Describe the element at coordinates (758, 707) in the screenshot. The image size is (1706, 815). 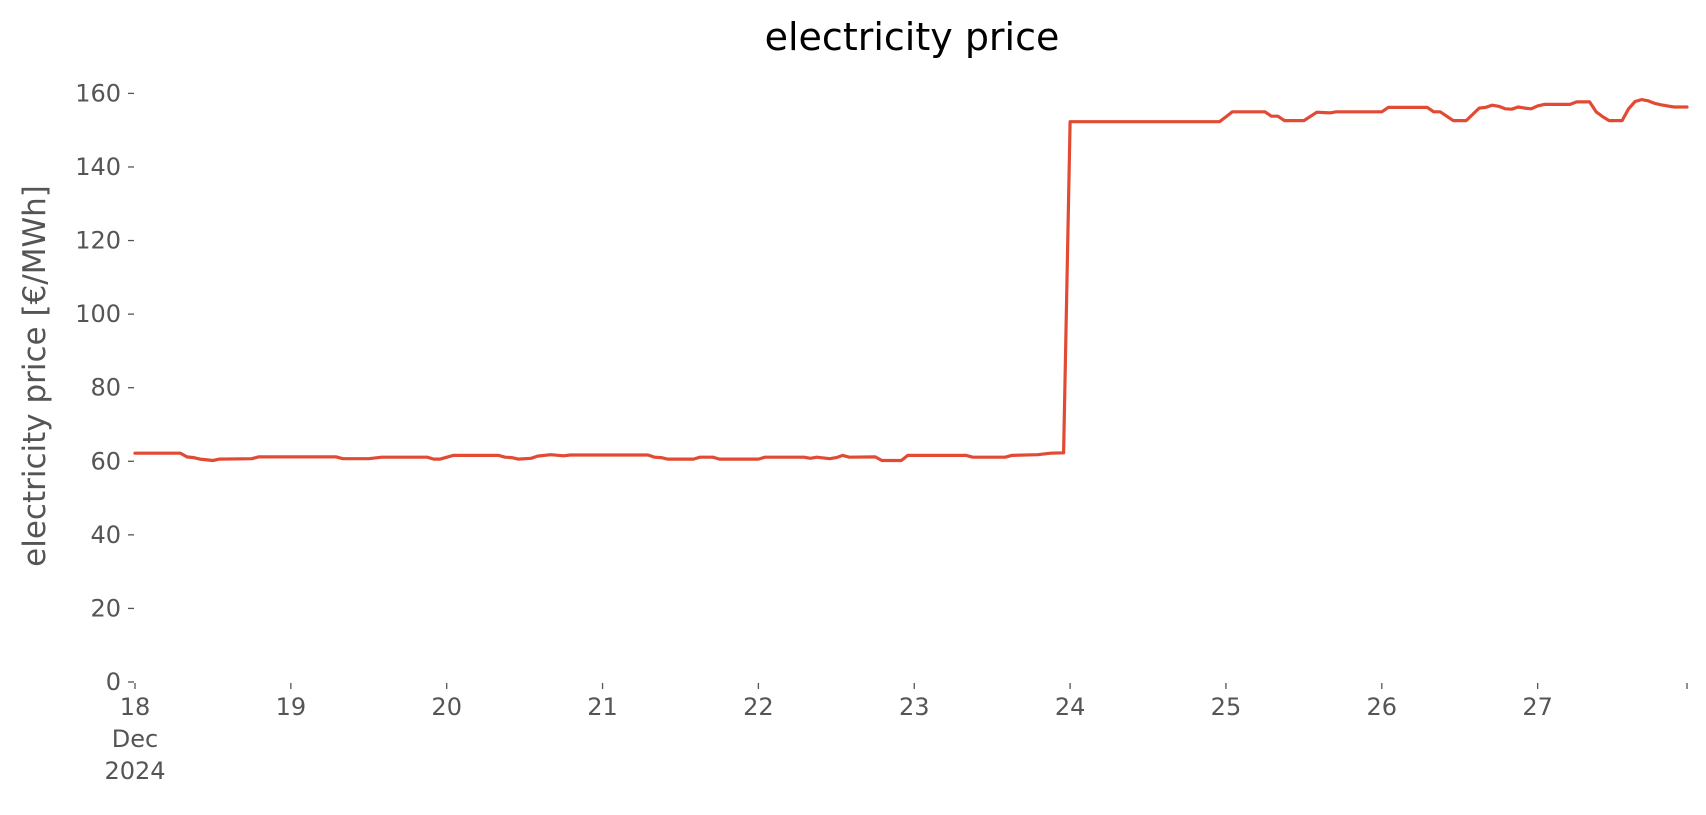
I see `x-tick-label: 22` at that location.